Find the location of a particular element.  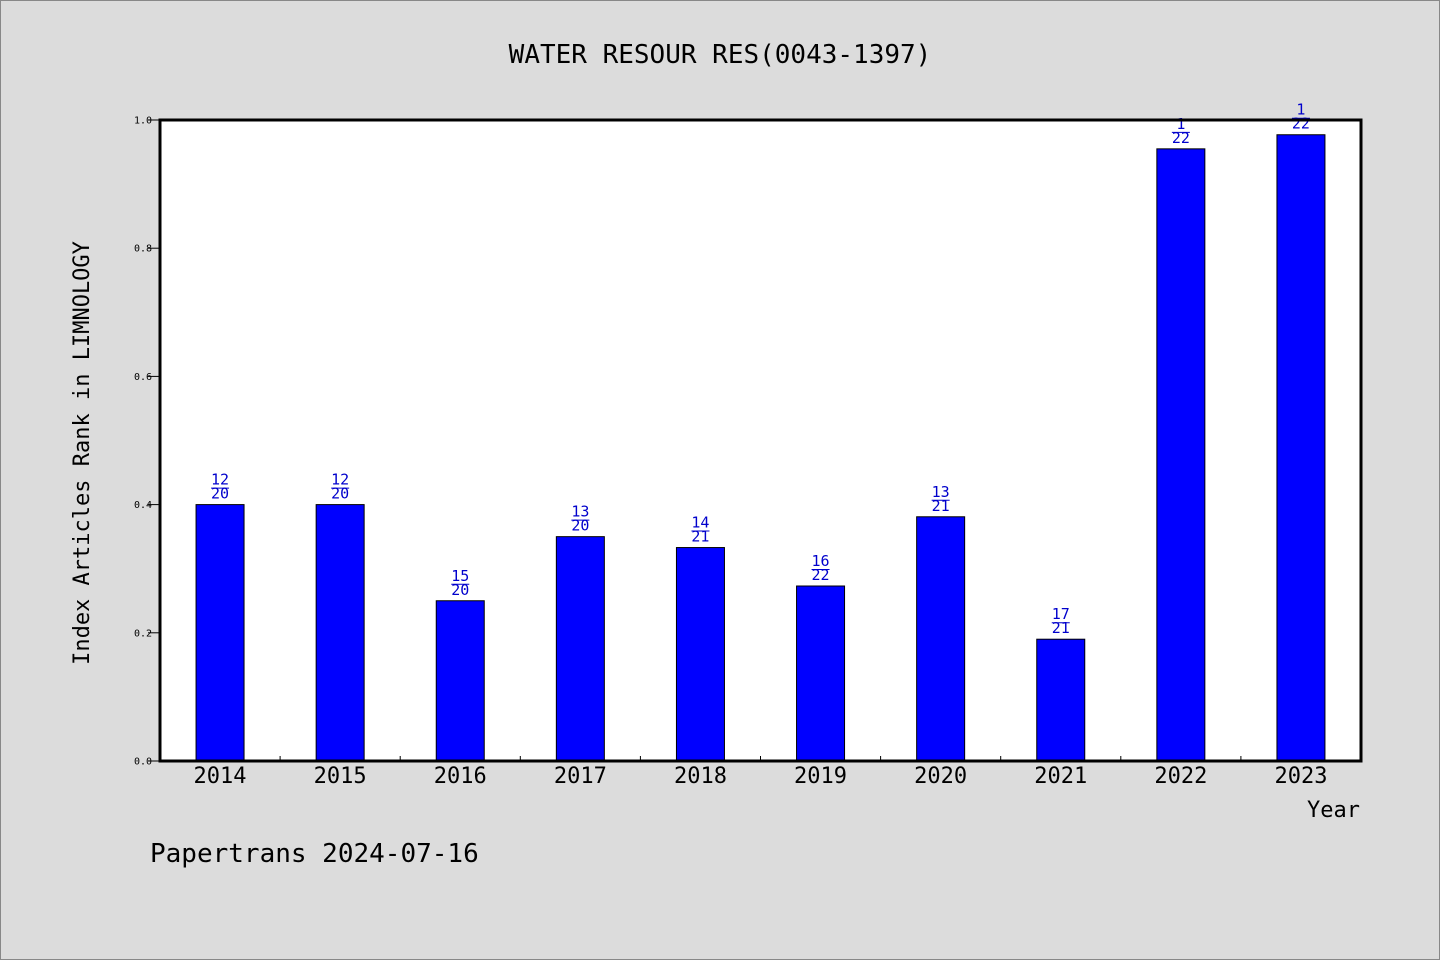

x-tick-label-2019: 2019 is located at coordinates (820, 776).